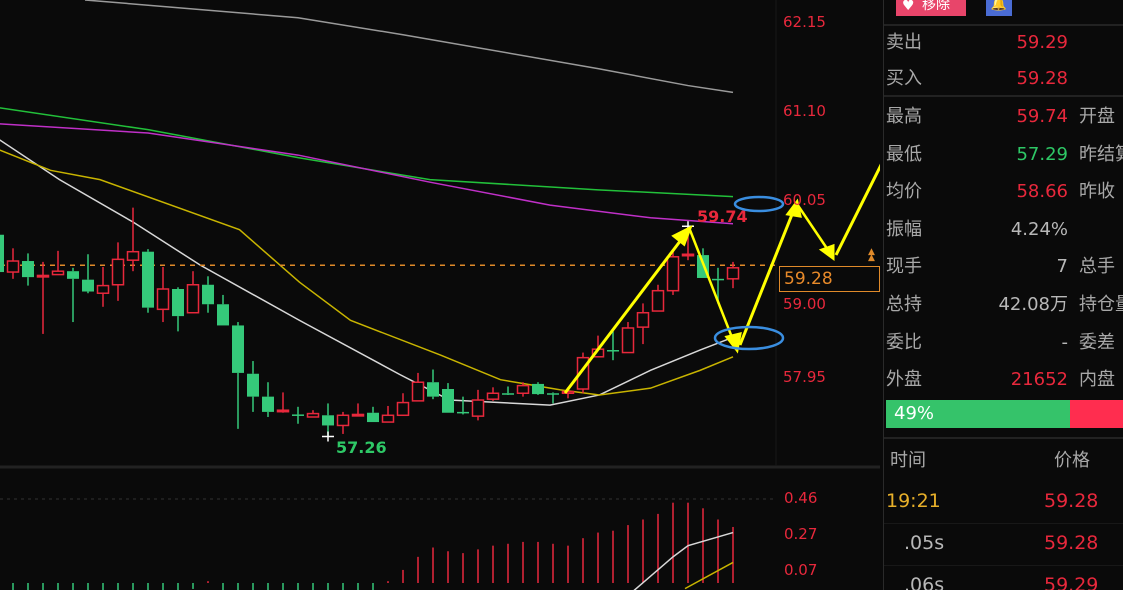 This screenshot has width=1123, height=590. I want to click on remove-button: ♥ 移除, so click(931, 8).